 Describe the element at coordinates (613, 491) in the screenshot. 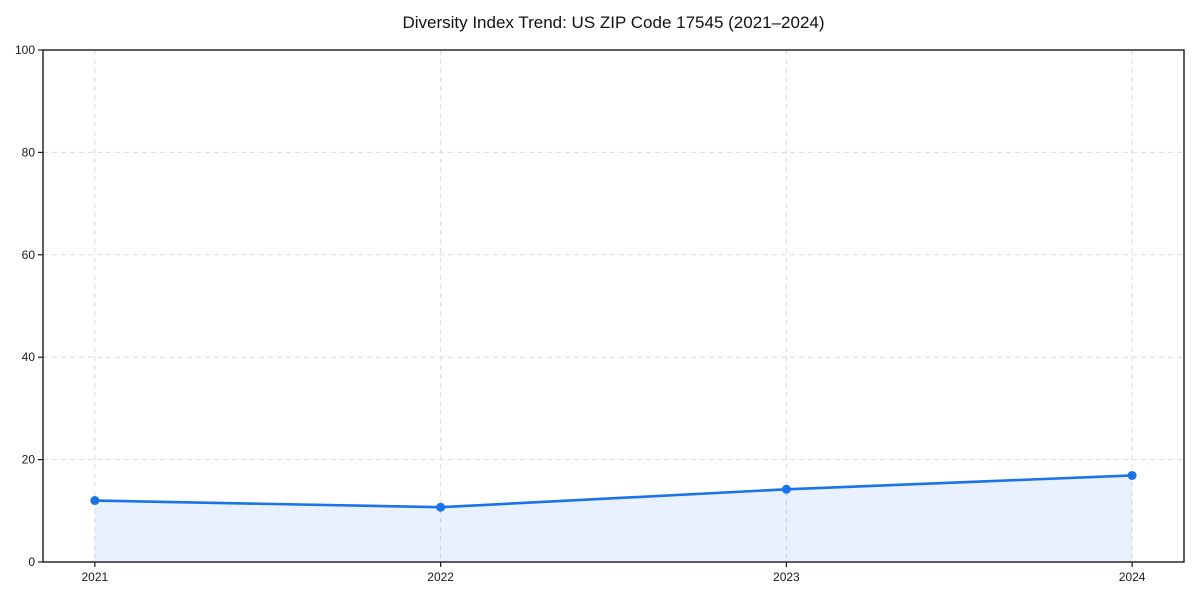

I see `series-line` at that location.